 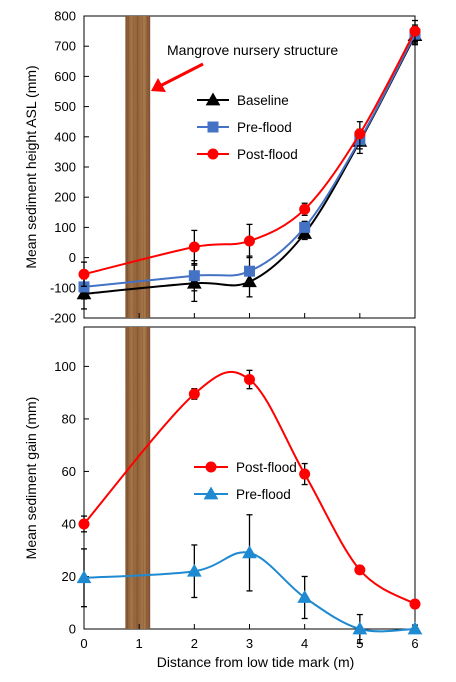 What do you see at coordinates (69, 523) in the screenshot?
I see `y-tick-label: 40` at bounding box center [69, 523].